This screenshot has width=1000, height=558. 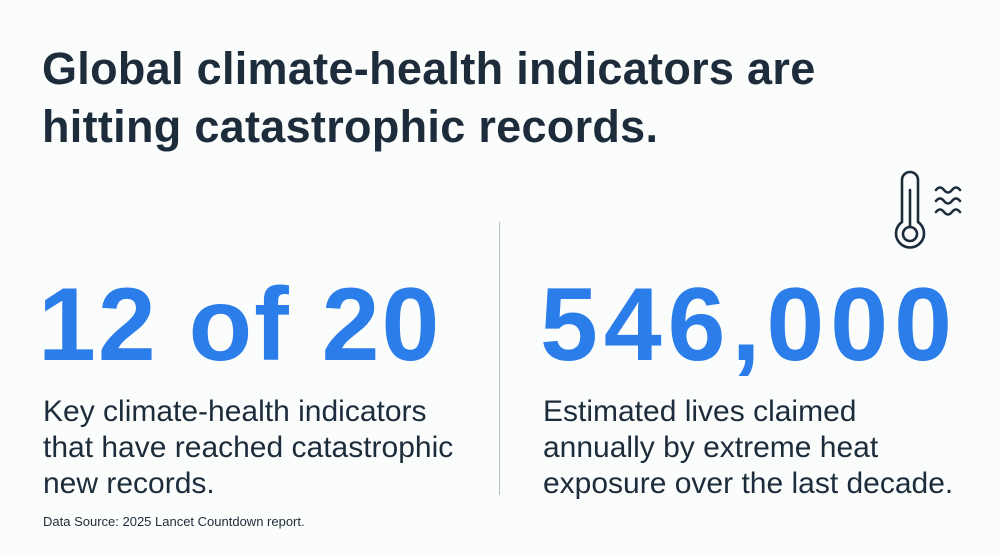 I want to click on stat-indicators-value: 12 of 20, so click(x=240, y=325).